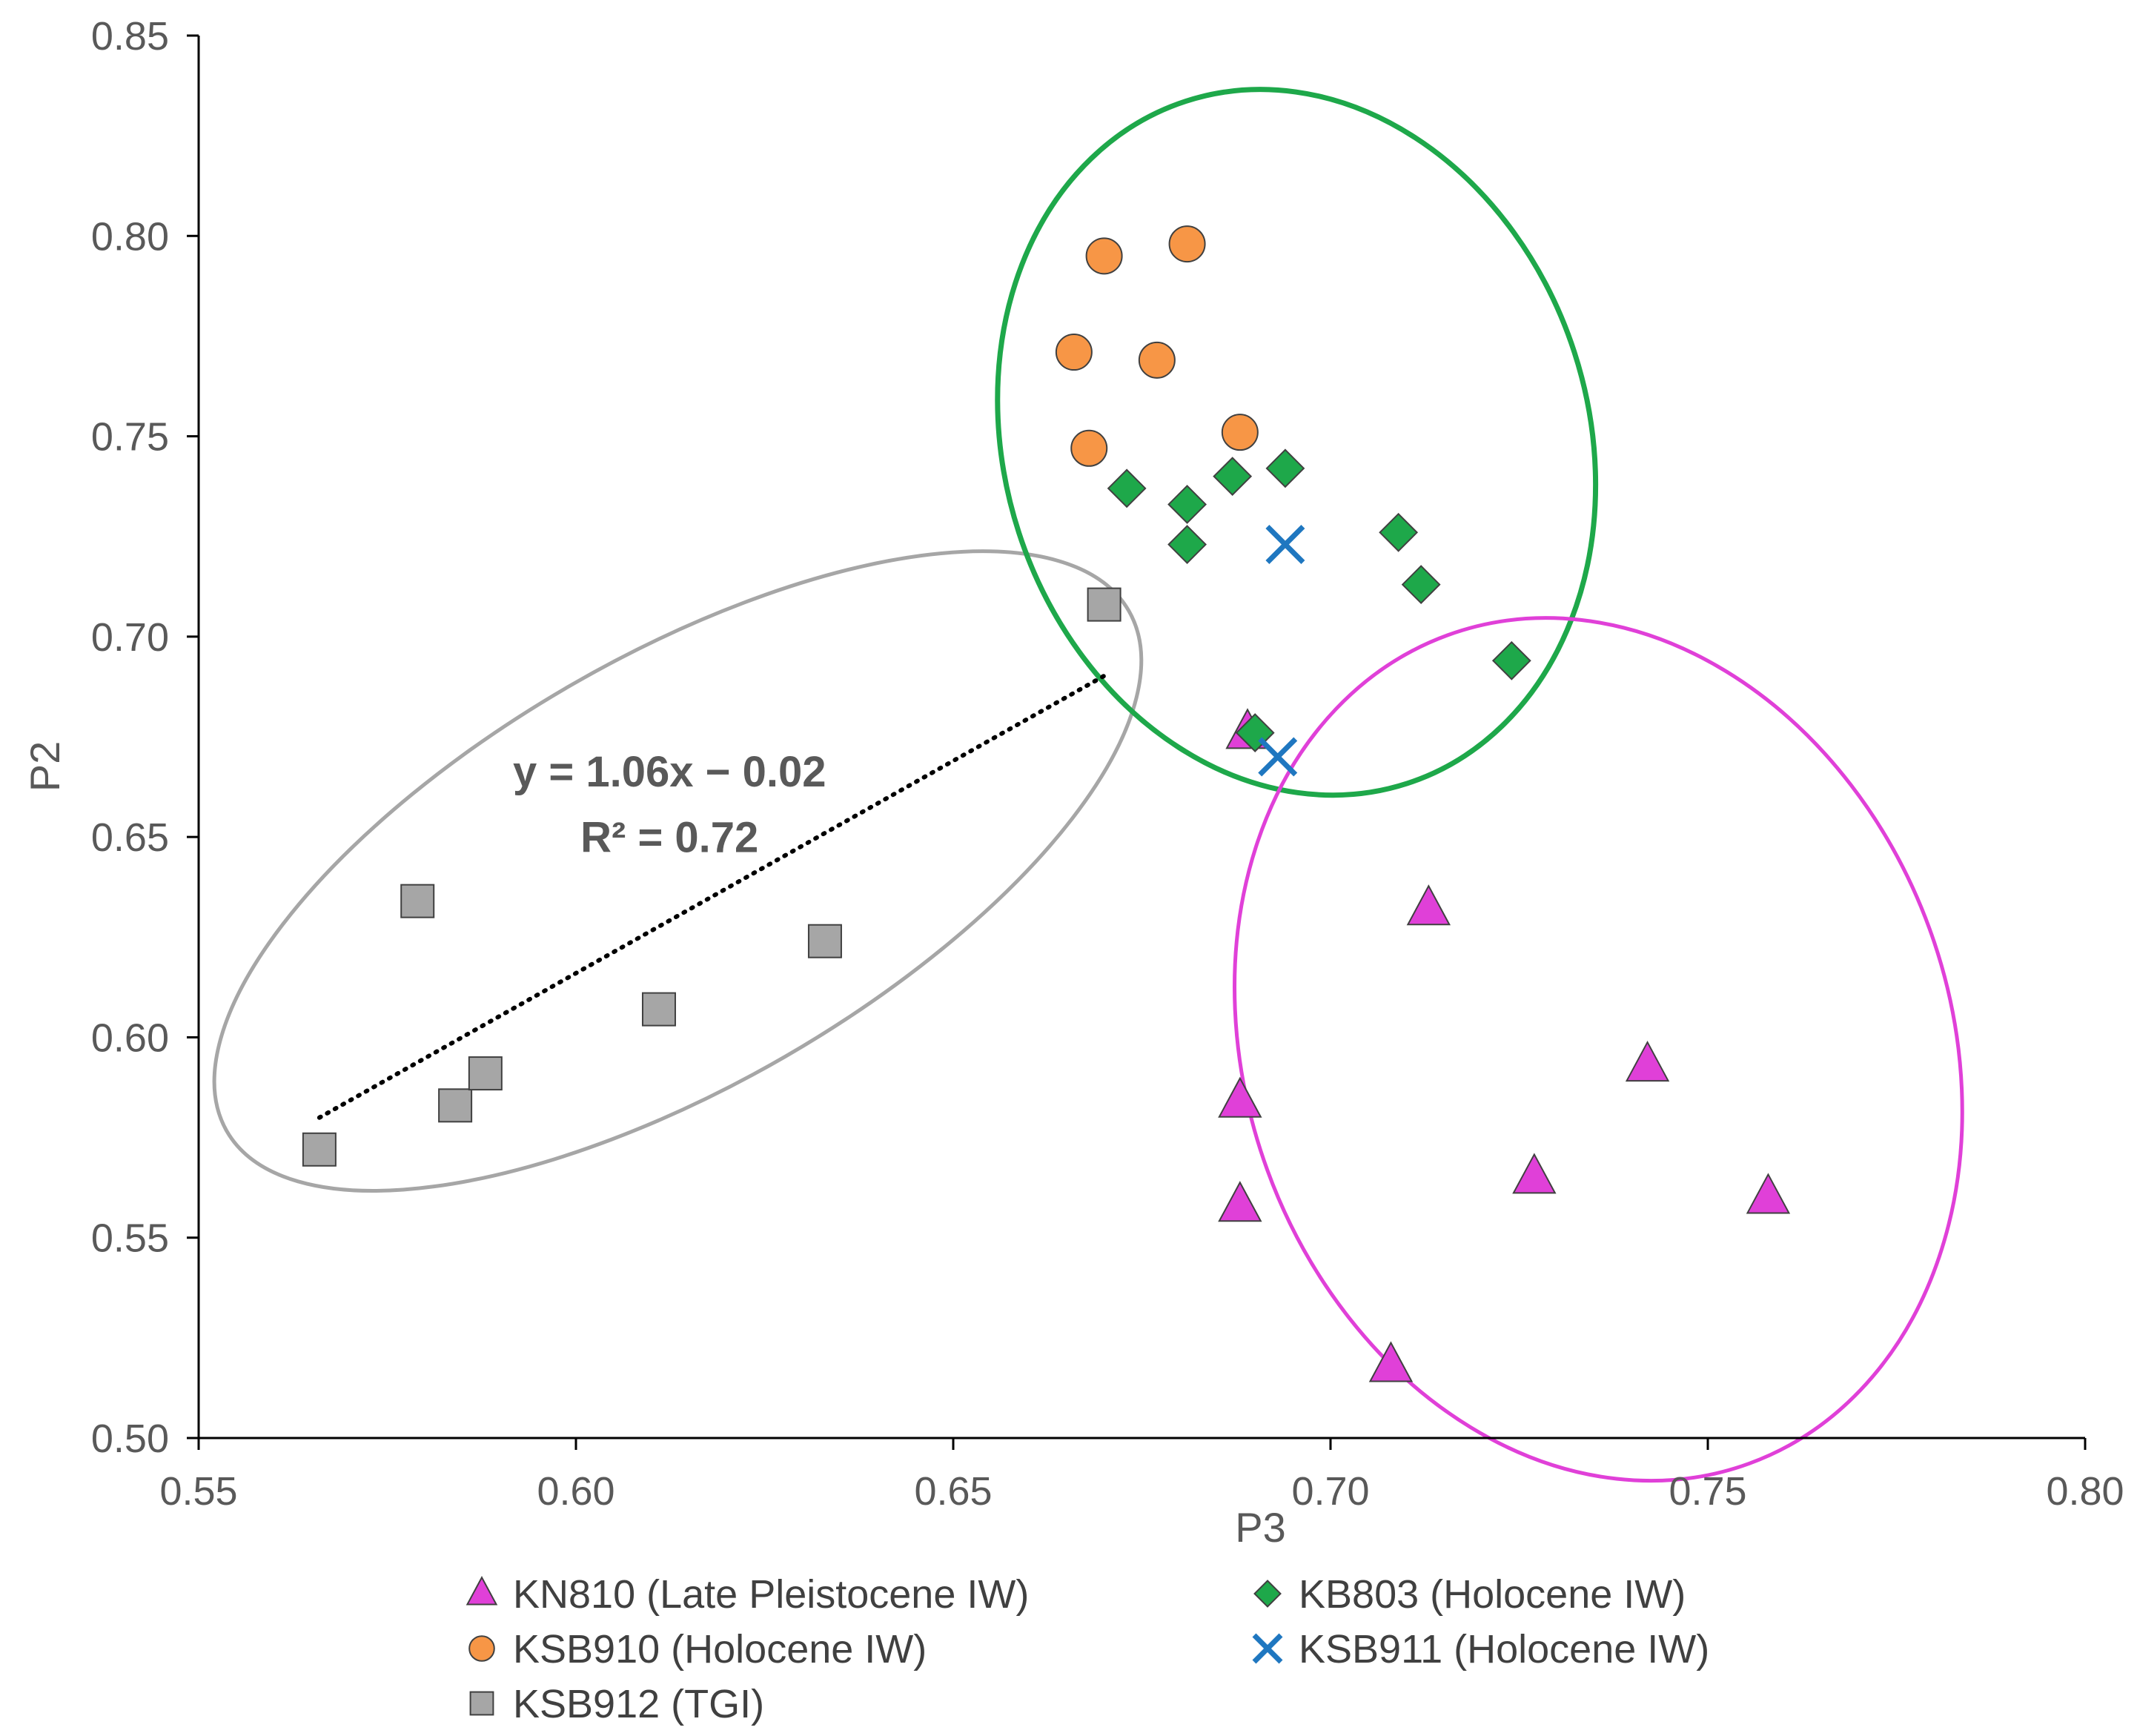  I want to click on legend-item: KB803 (Holocene IW), so click(1470, 1595).